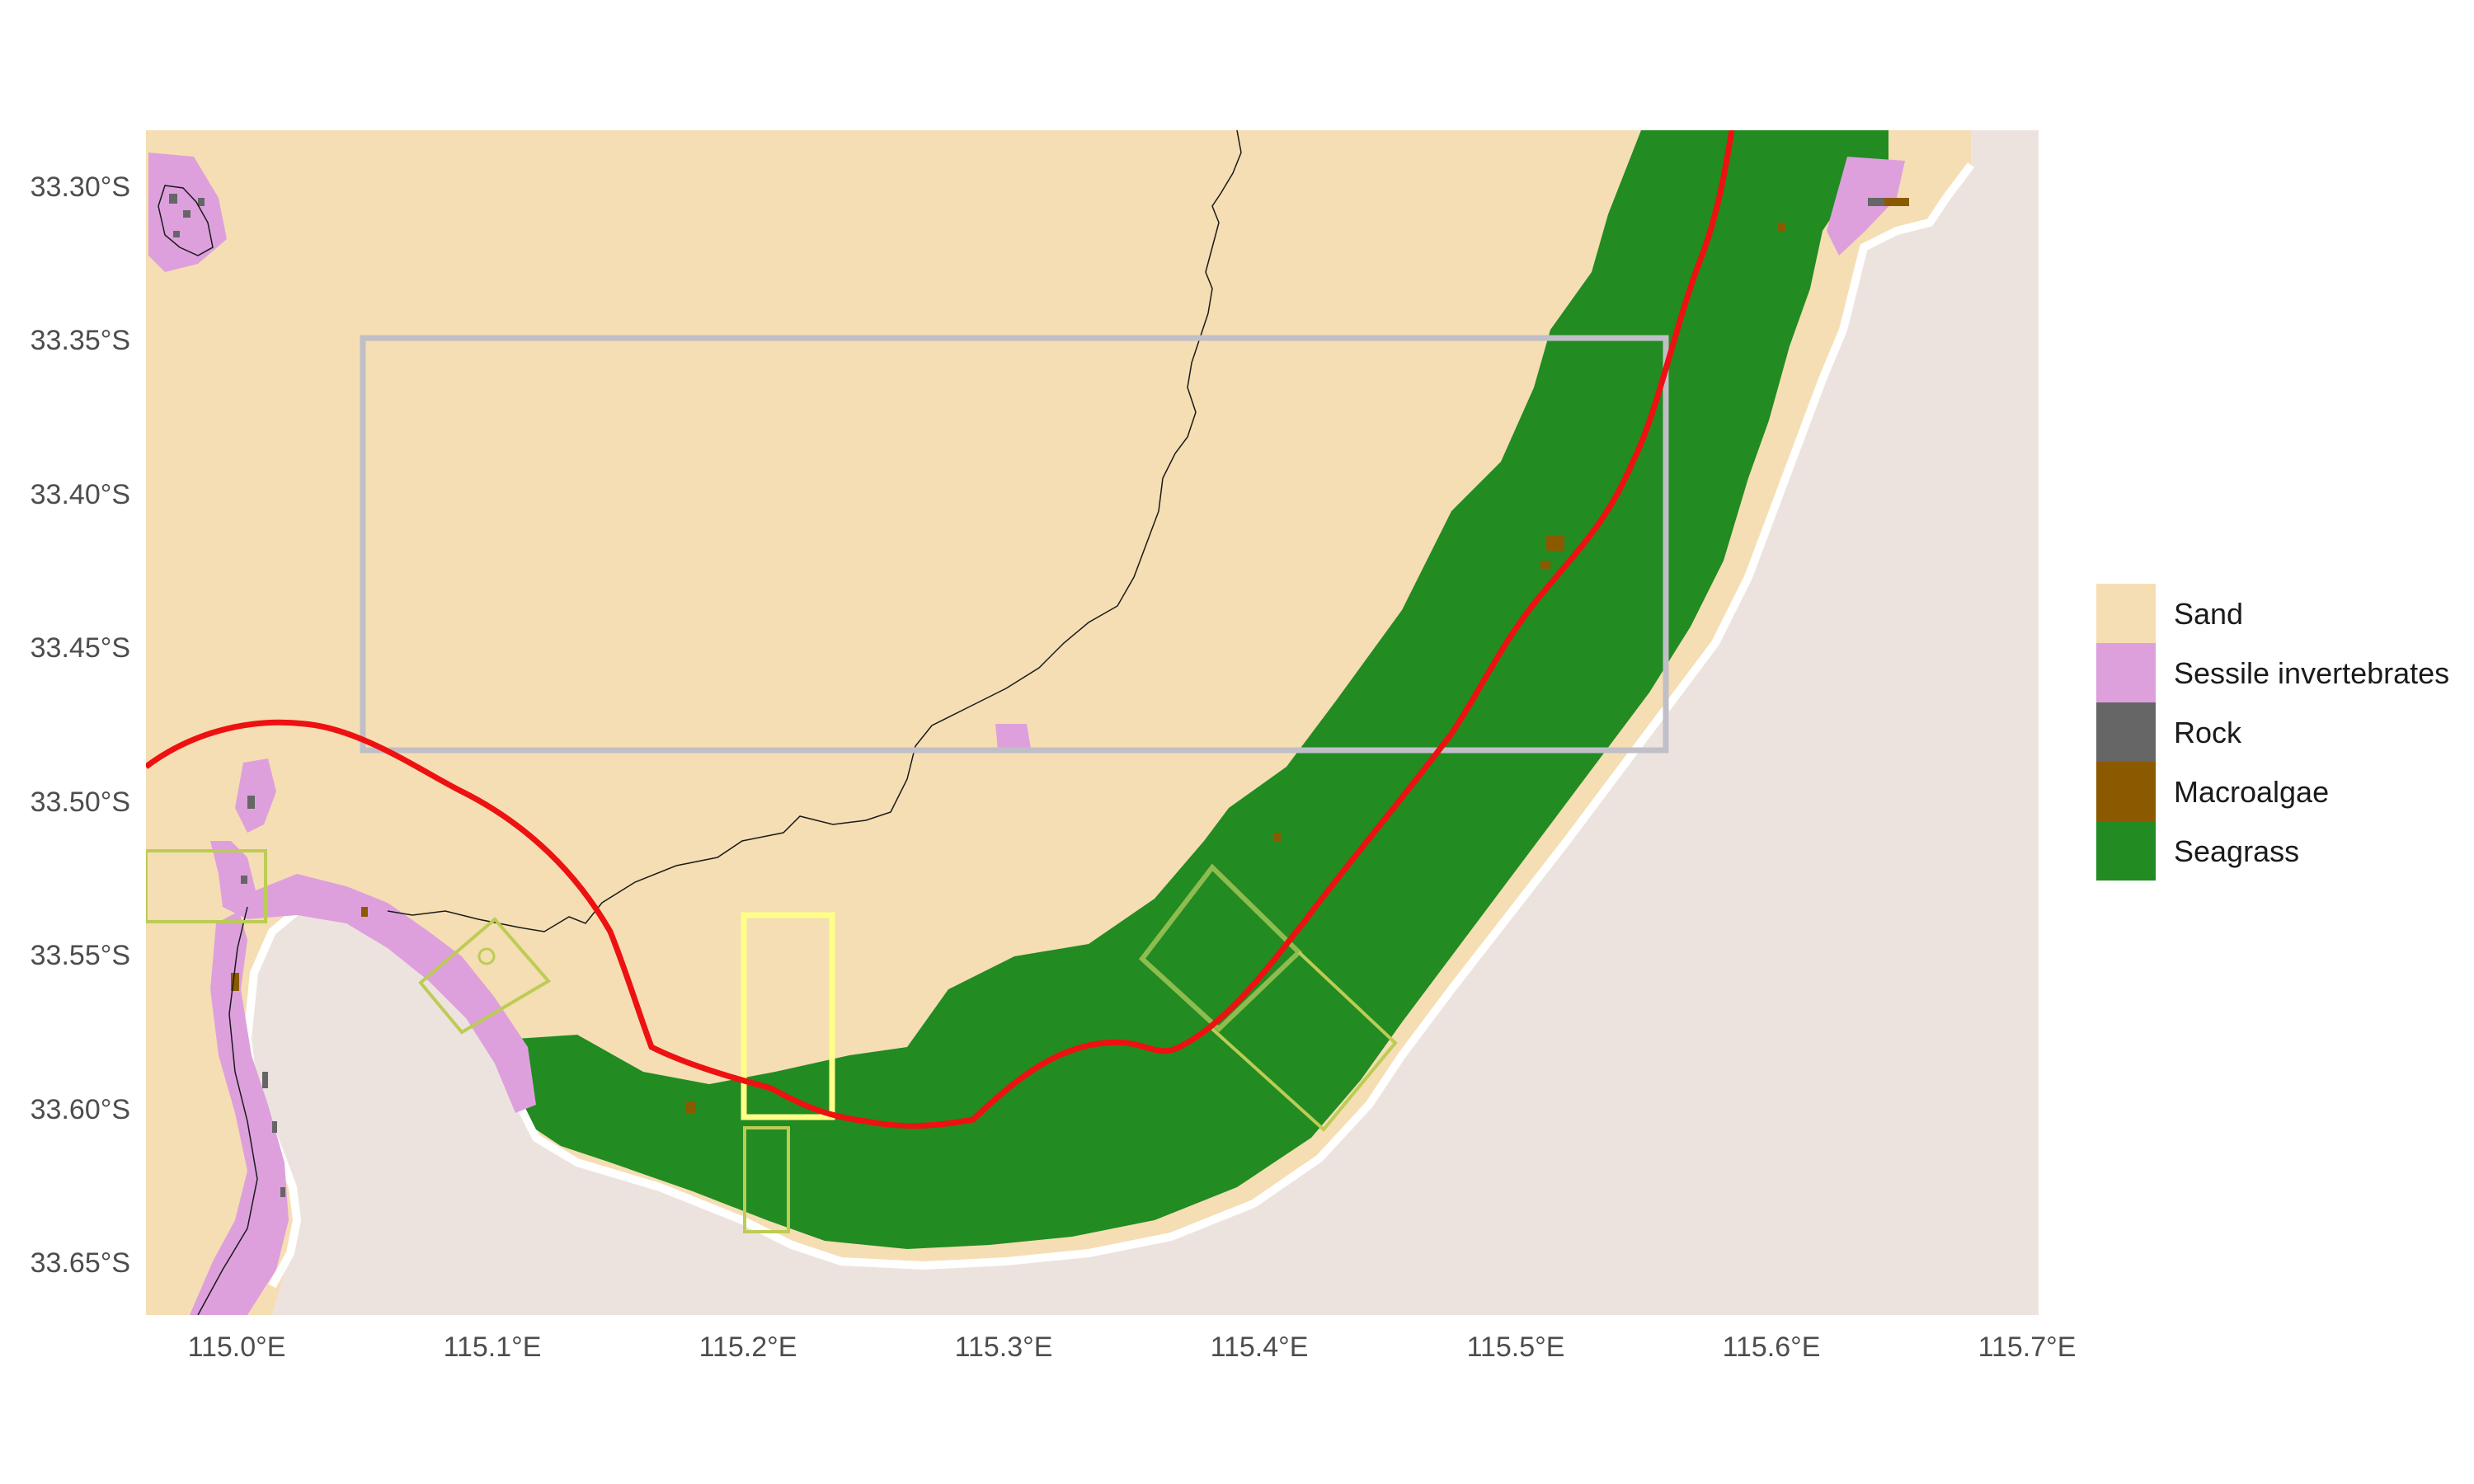 The height and width of the screenshot is (1484, 2474). I want to click on legend-swatch-seagrass, so click(2126, 851).